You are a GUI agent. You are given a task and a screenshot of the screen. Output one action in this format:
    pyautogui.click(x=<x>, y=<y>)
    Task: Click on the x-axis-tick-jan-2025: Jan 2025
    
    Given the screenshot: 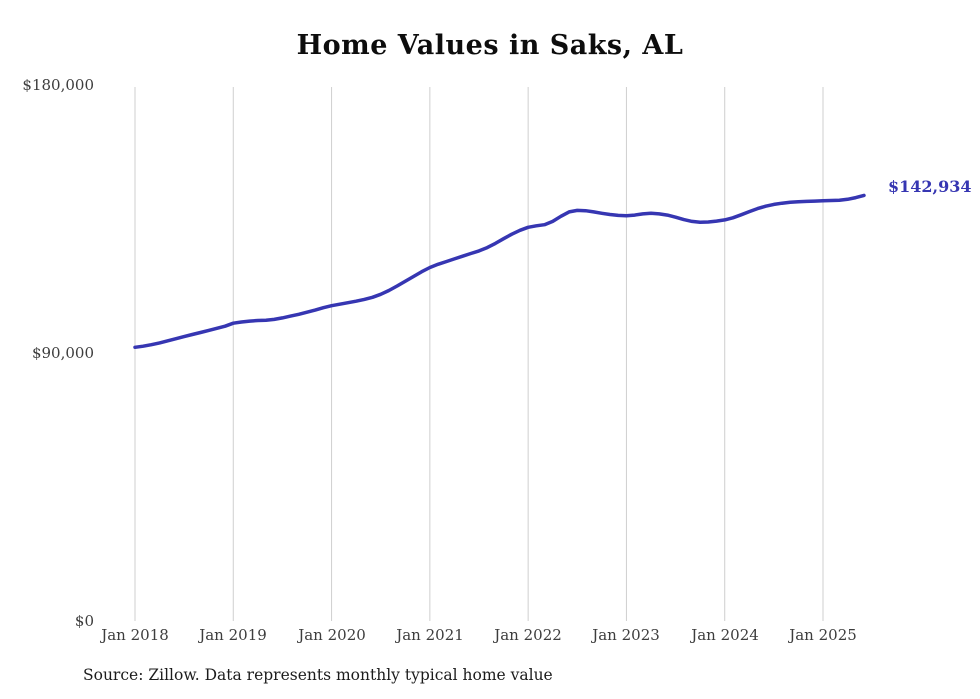 What is the action you would take?
    pyautogui.click(x=823, y=635)
    